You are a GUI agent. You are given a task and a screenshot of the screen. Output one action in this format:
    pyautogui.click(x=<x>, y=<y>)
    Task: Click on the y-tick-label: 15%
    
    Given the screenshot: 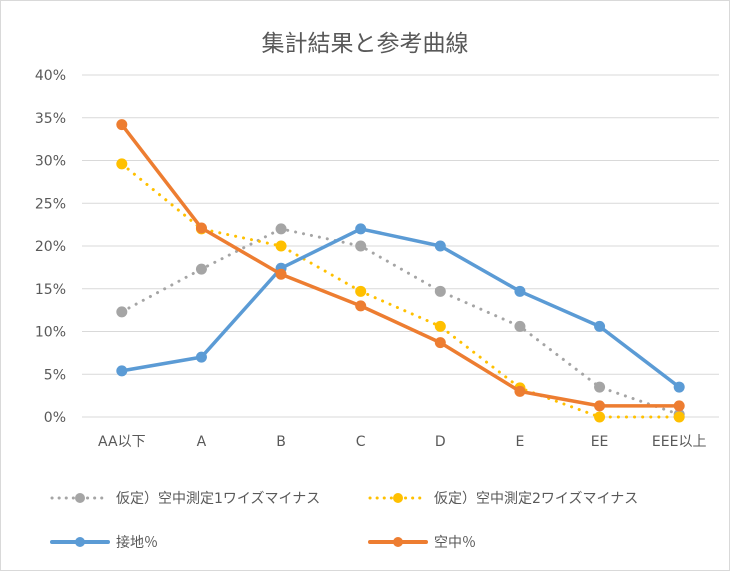 What is the action you would take?
    pyautogui.click(x=50, y=290)
    